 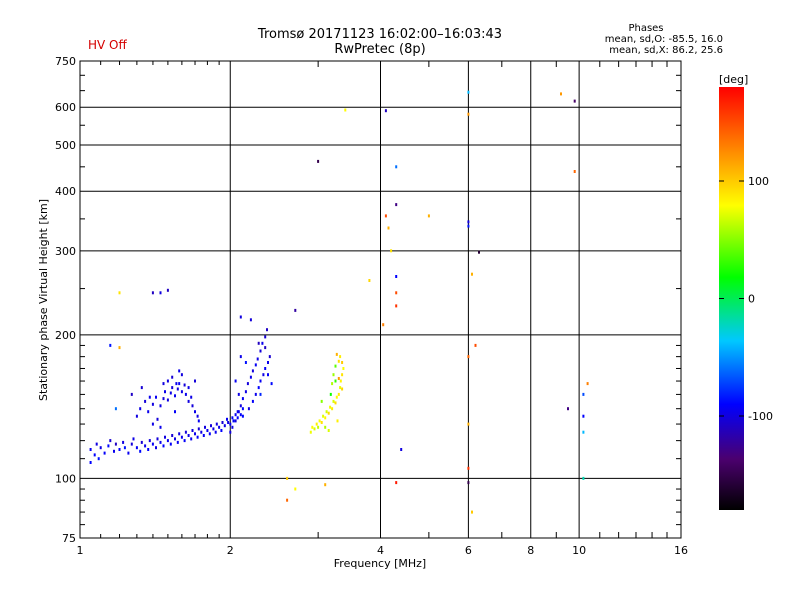 I want to click on chart-title-line2: RwPretec (8p), so click(x=379, y=49).